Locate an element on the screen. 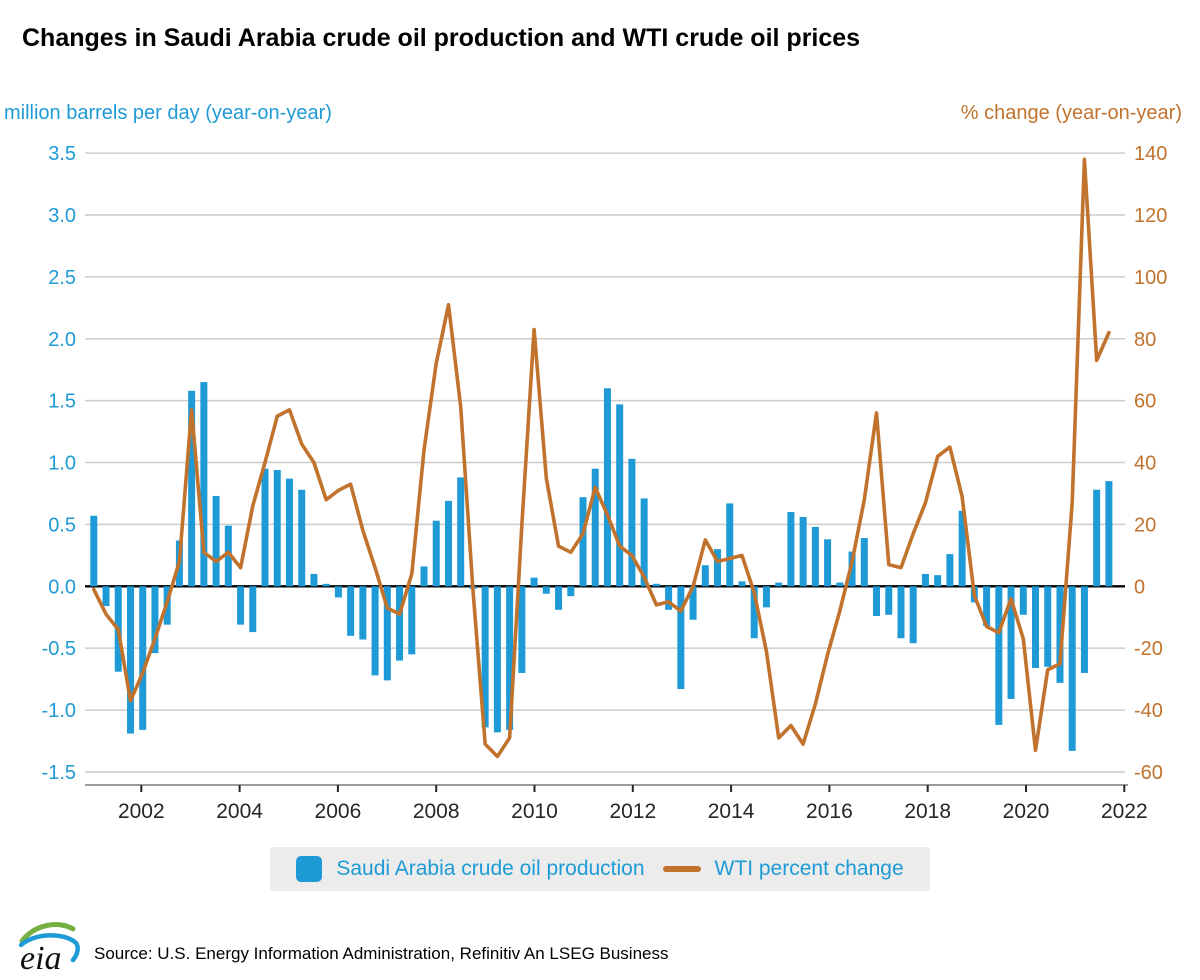  left-axis-tick-label: 1.0 is located at coordinates (62, 464).